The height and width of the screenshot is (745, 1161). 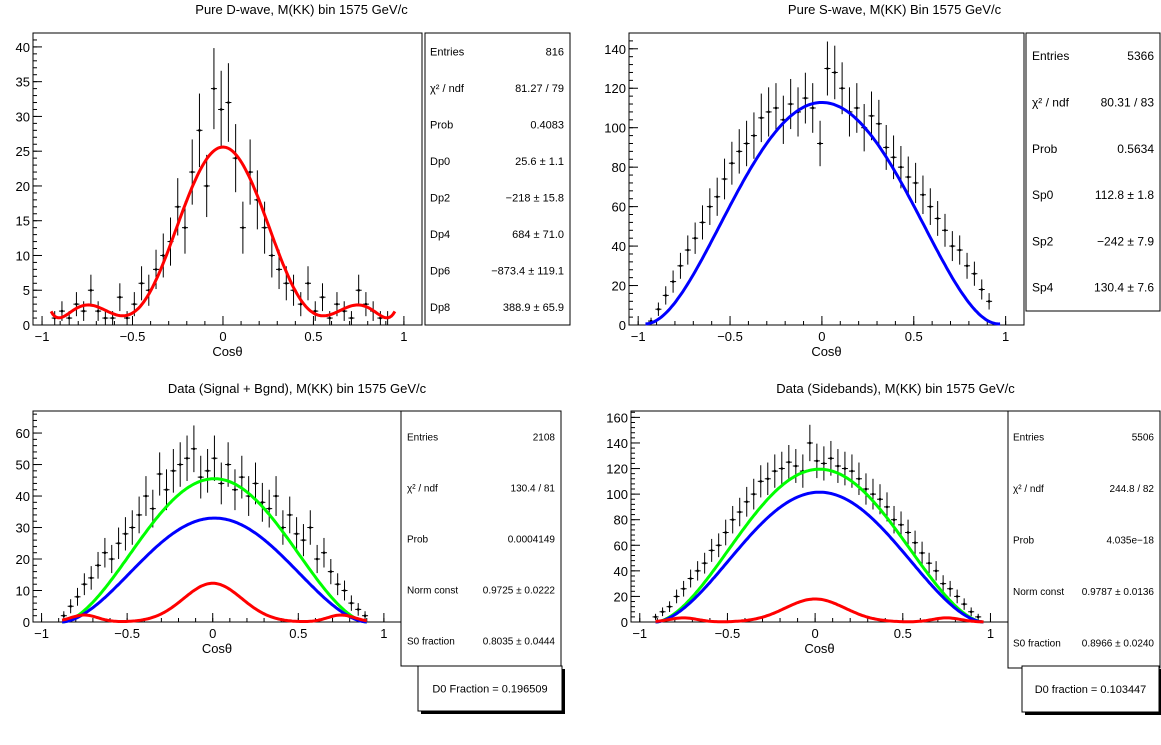 What do you see at coordinates (539, 89) in the screenshot?
I see `stats-value: 81.27 / 79` at bounding box center [539, 89].